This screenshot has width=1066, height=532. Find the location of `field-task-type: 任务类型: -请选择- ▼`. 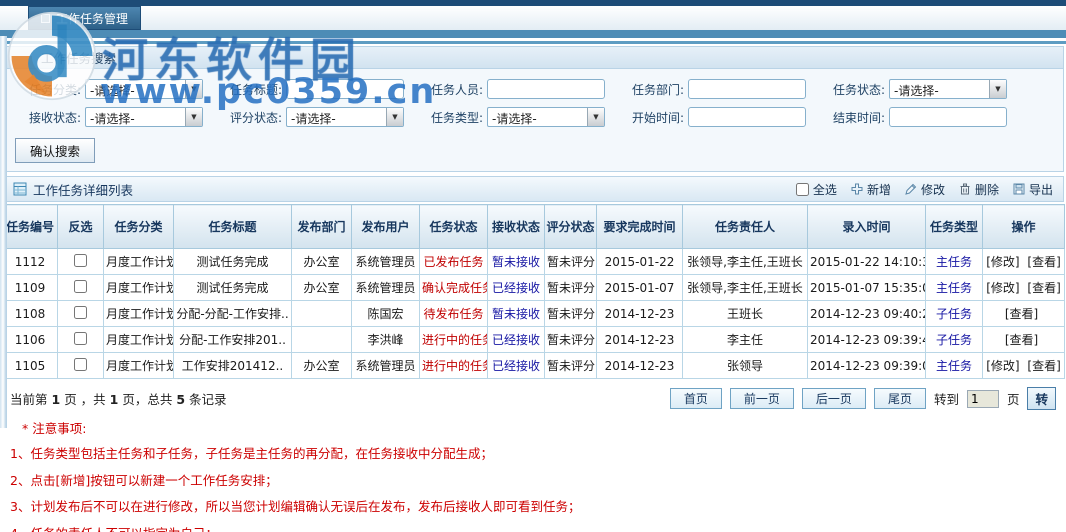

field-task-type: 任务类型: -请选择- ▼ is located at coordinates (511, 117).